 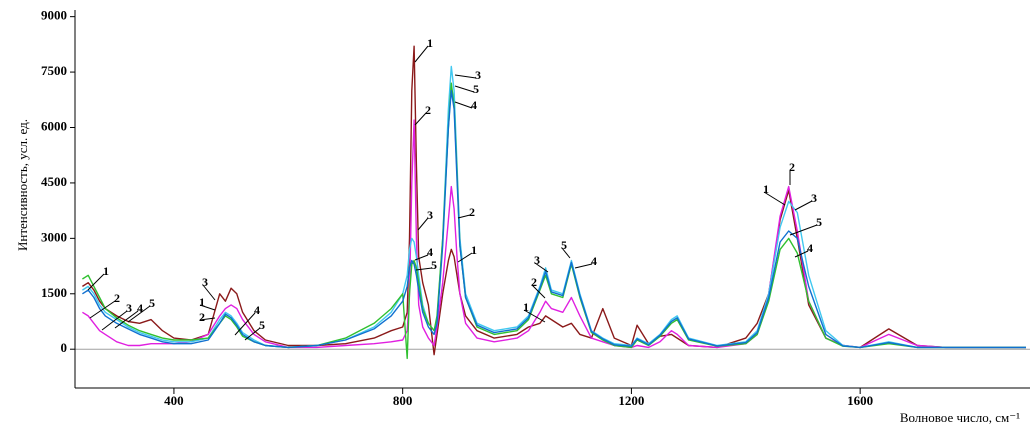 I want to click on x-tick-label: 1200, so click(x=631, y=400).